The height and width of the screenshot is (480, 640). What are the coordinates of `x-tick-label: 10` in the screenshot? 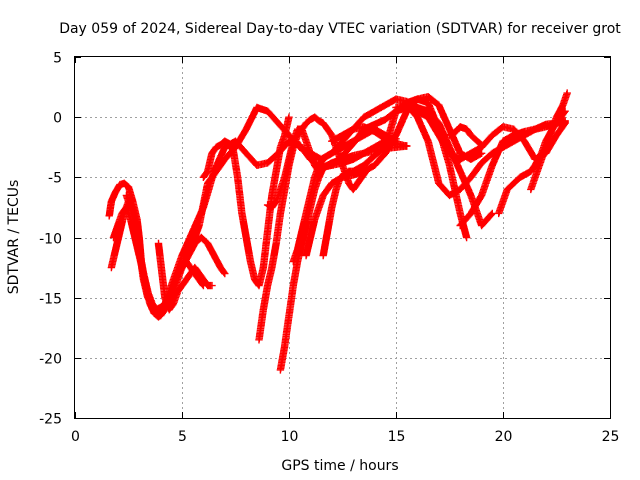 It's located at (290, 437).